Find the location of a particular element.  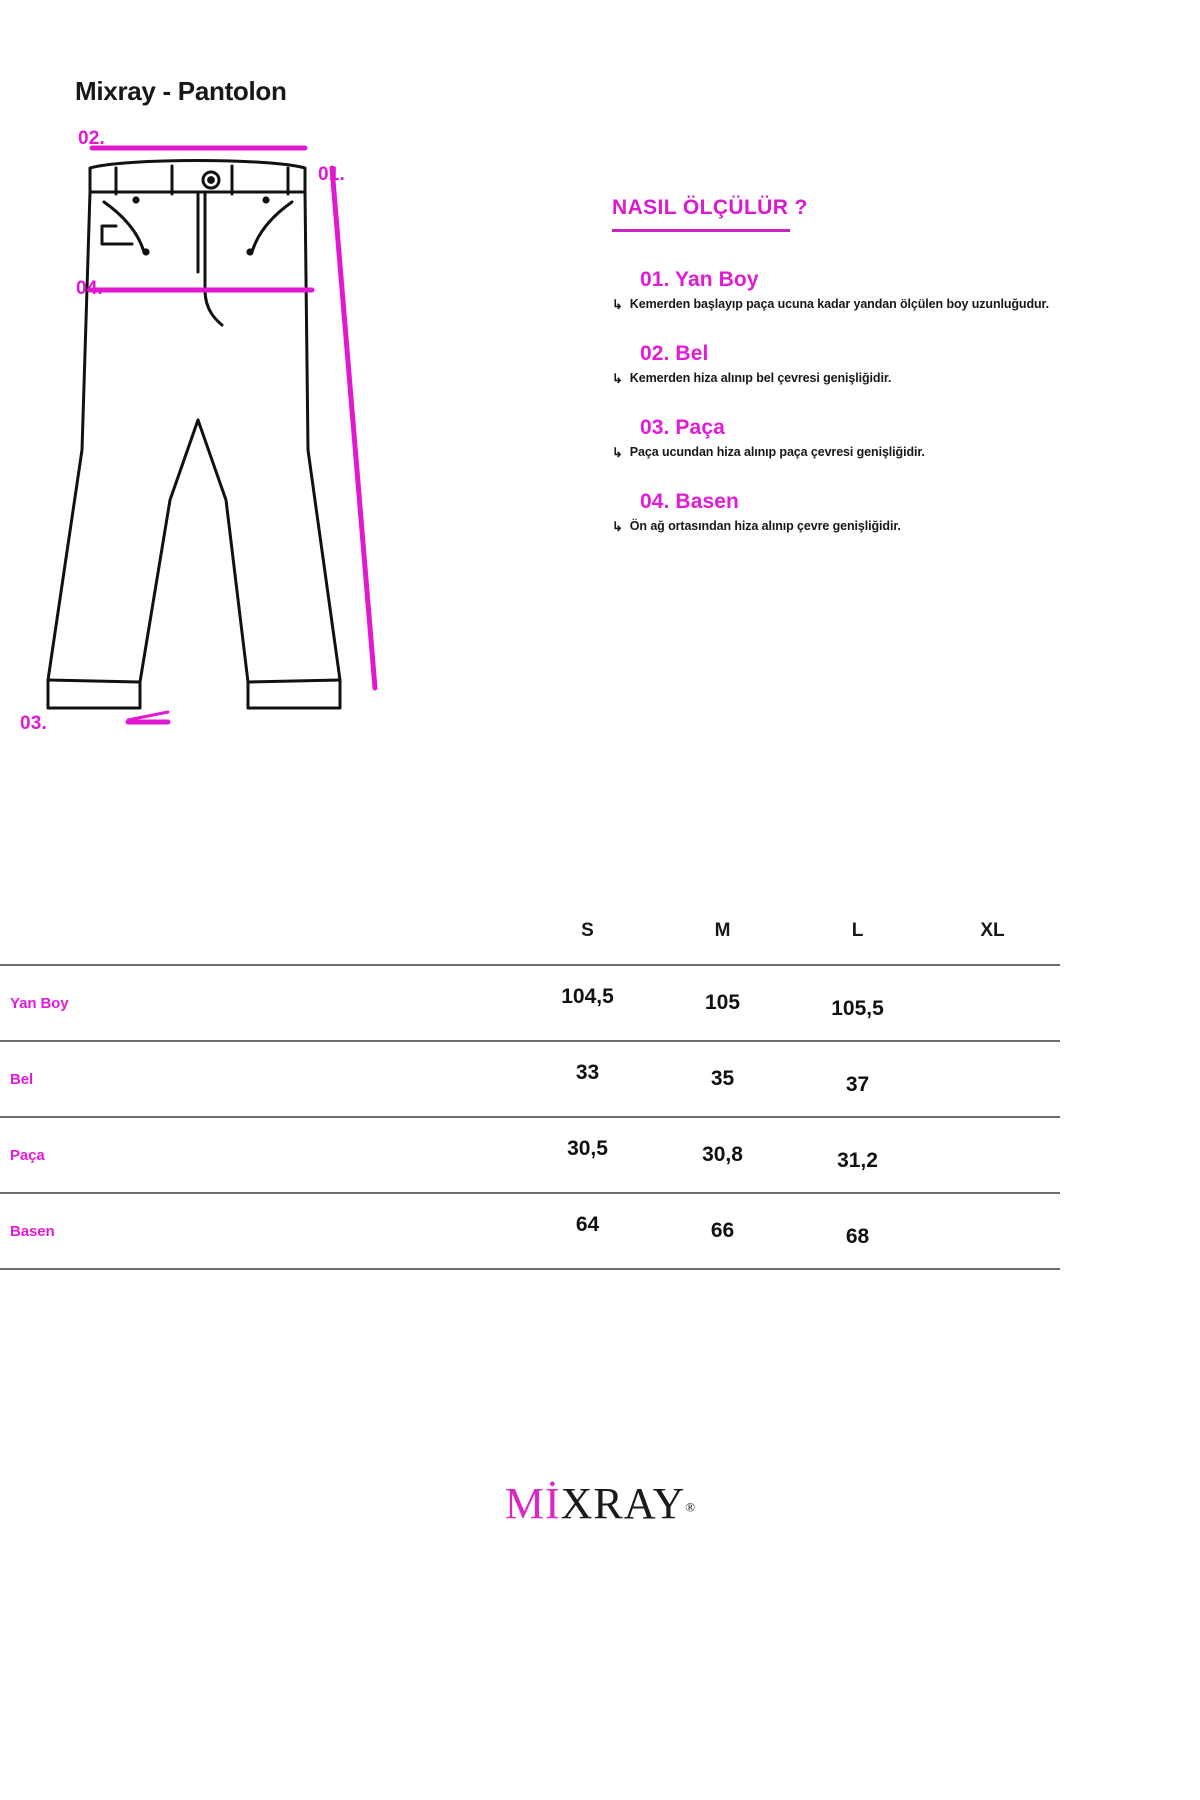

cell-yan-boy-l: 105,5 is located at coordinates (857, 1008).